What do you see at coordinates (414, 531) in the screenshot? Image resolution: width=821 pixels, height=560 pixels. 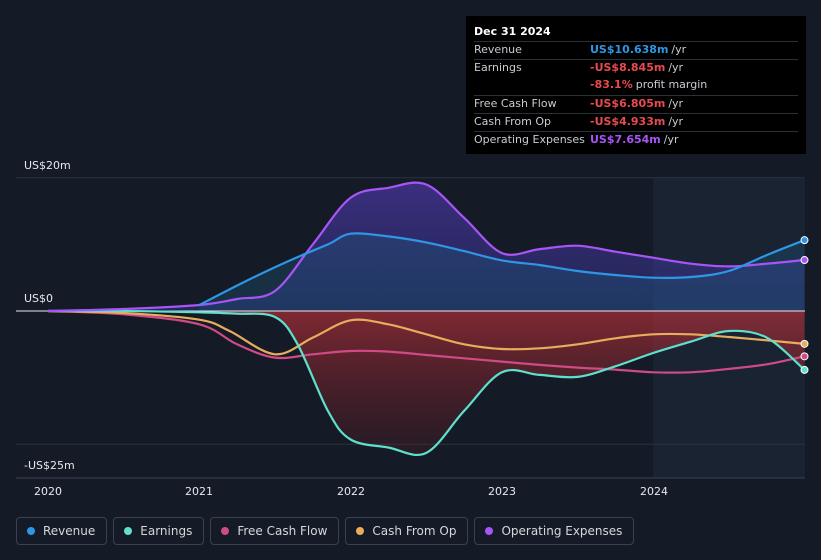 I see `legend-label: Cash From Op` at bounding box center [414, 531].